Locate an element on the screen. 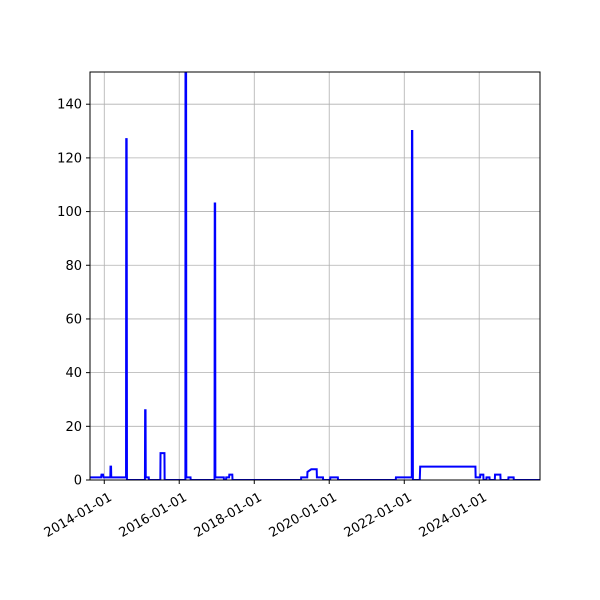 This screenshot has height=600, width=600. y-tick-label: 0 is located at coordinates (78, 481).